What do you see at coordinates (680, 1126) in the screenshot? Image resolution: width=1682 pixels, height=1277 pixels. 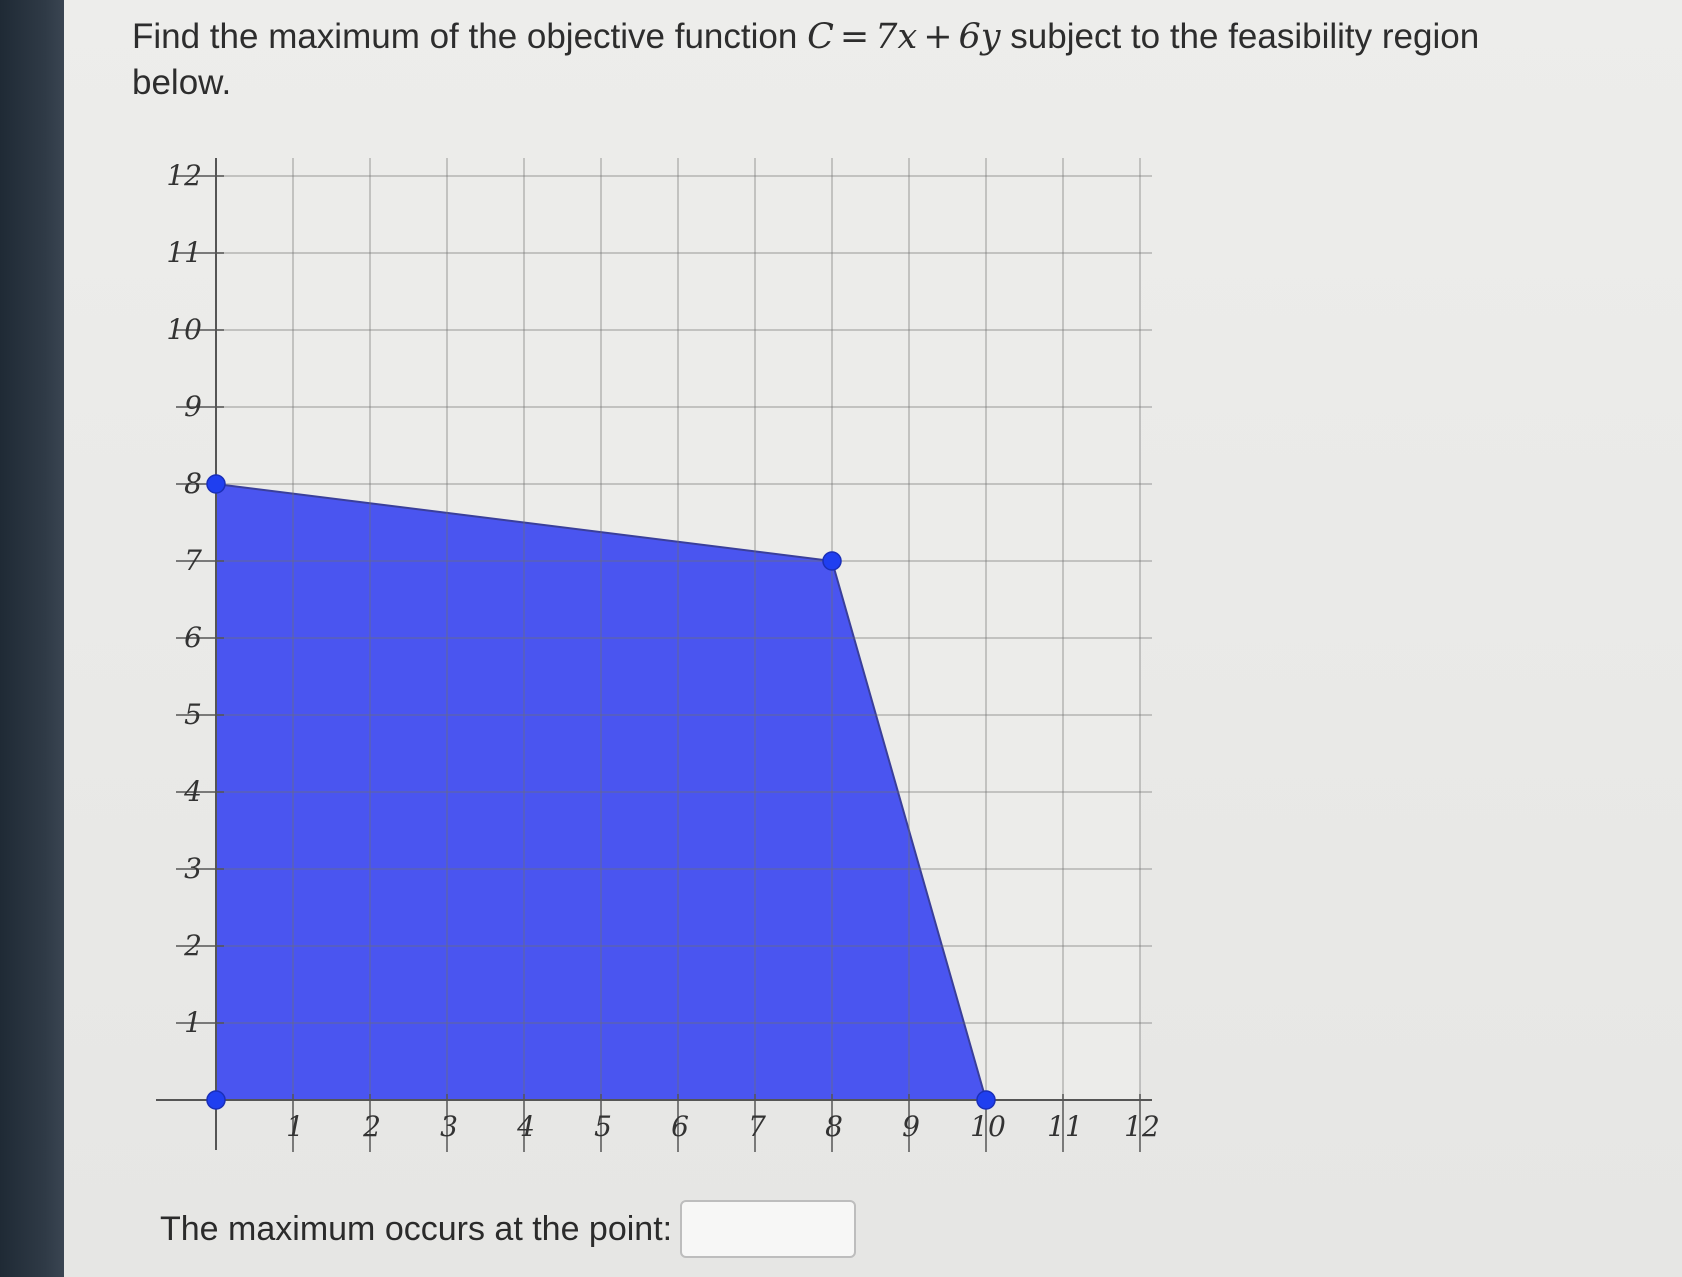 I see `x-tick-label: 6` at bounding box center [680, 1126].